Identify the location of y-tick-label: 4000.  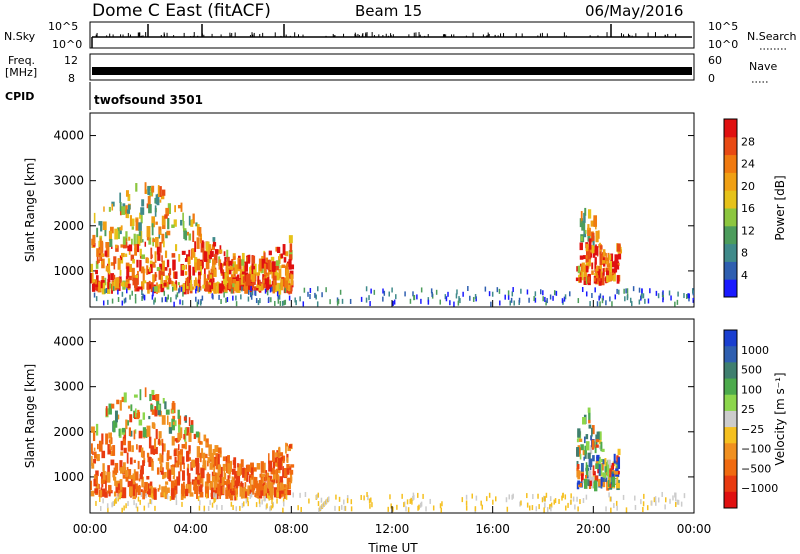
(68, 136).